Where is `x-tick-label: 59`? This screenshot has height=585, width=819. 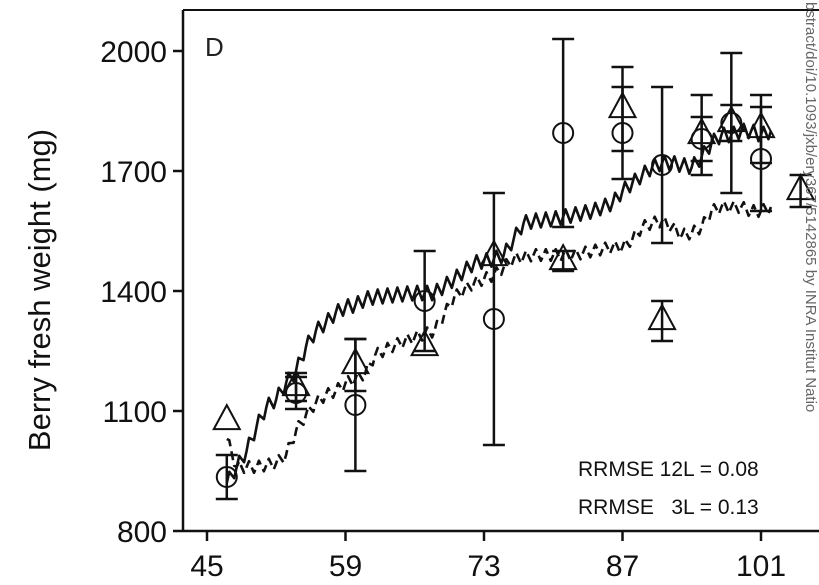 x-tick-label: 59 is located at coordinates (345, 566).